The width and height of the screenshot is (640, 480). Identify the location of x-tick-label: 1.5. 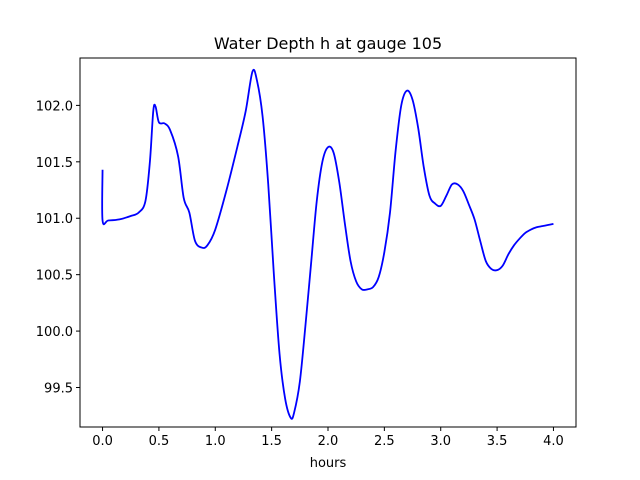
(271, 441).